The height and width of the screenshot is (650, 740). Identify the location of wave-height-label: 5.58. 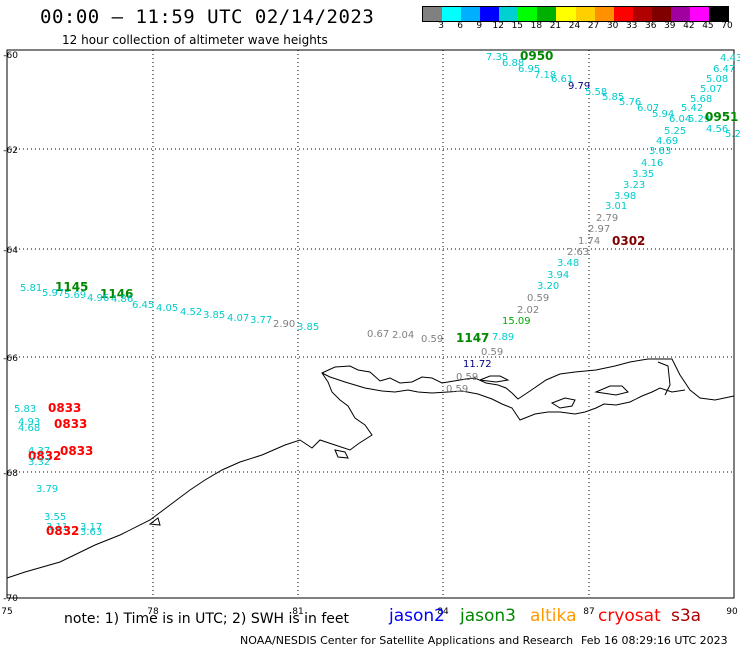
(596, 92).